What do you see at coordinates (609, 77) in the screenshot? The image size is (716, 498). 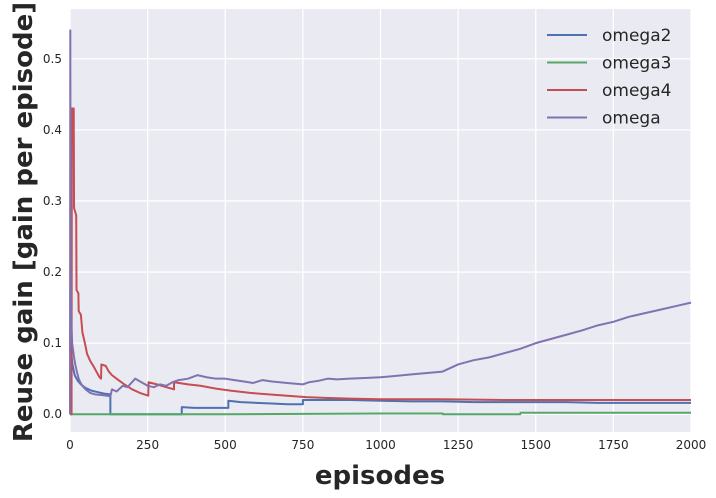 I see `legend: omega2 omega3 omega4 omega` at bounding box center [609, 77].